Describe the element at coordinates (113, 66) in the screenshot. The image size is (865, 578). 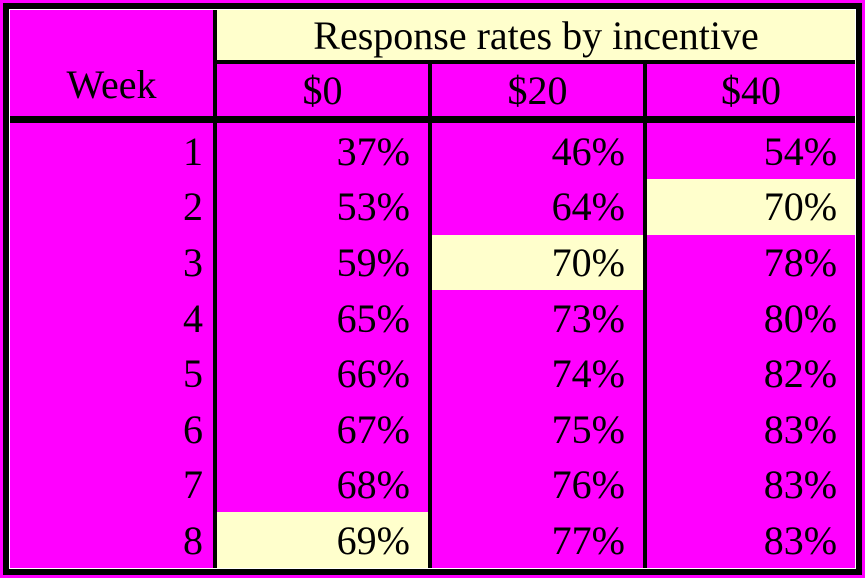
I see `week-column-header: Week` at that location.